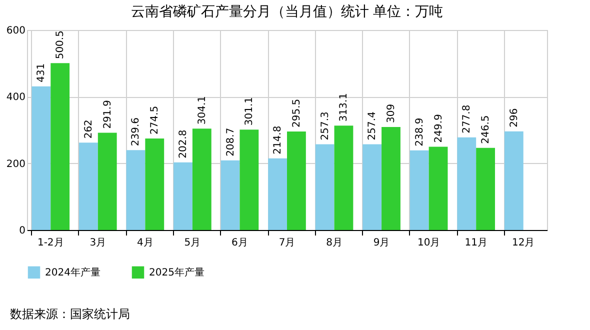  Describe the element at coordinates (155, 120) in the screenshot. I see `data-label: 274.5` at that location.